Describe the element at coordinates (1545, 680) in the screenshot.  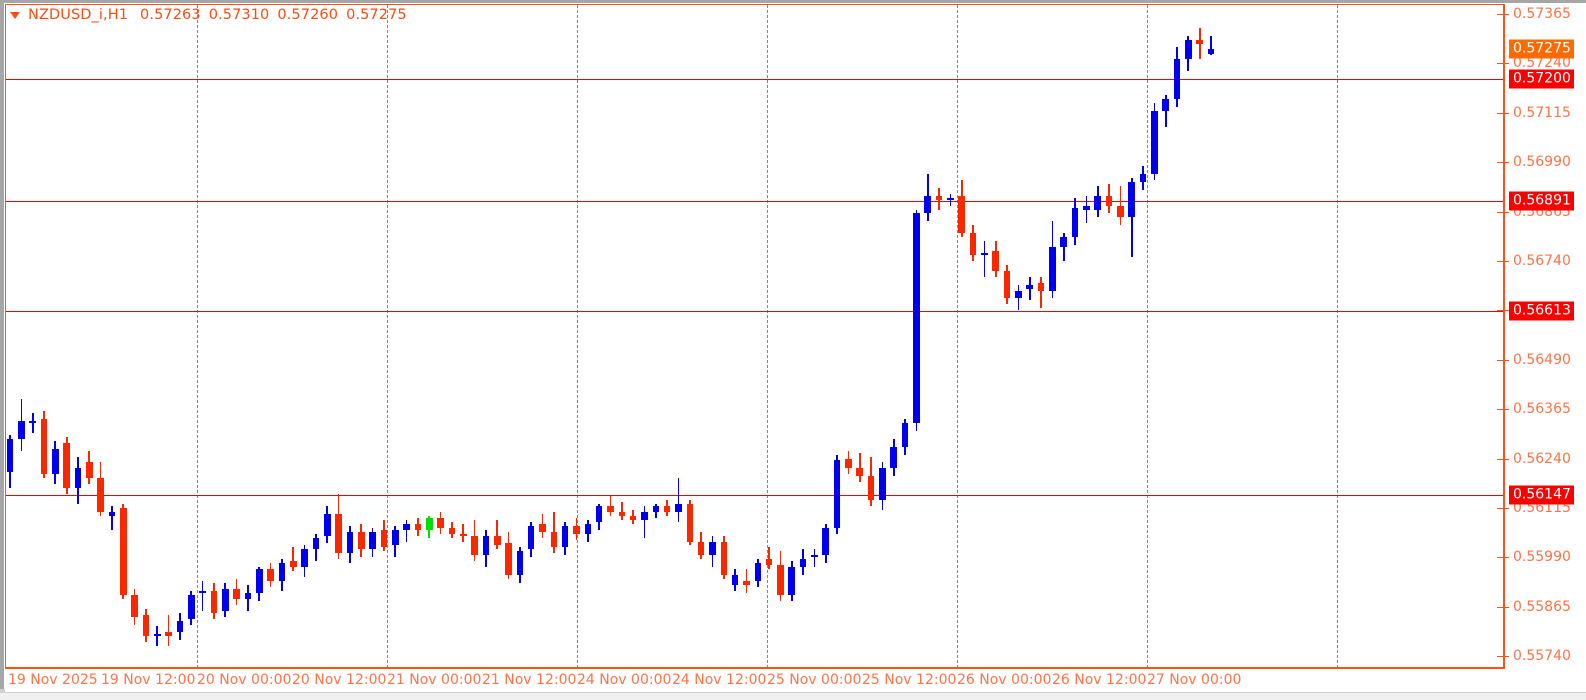
I see `time-axis-corner` at that location.